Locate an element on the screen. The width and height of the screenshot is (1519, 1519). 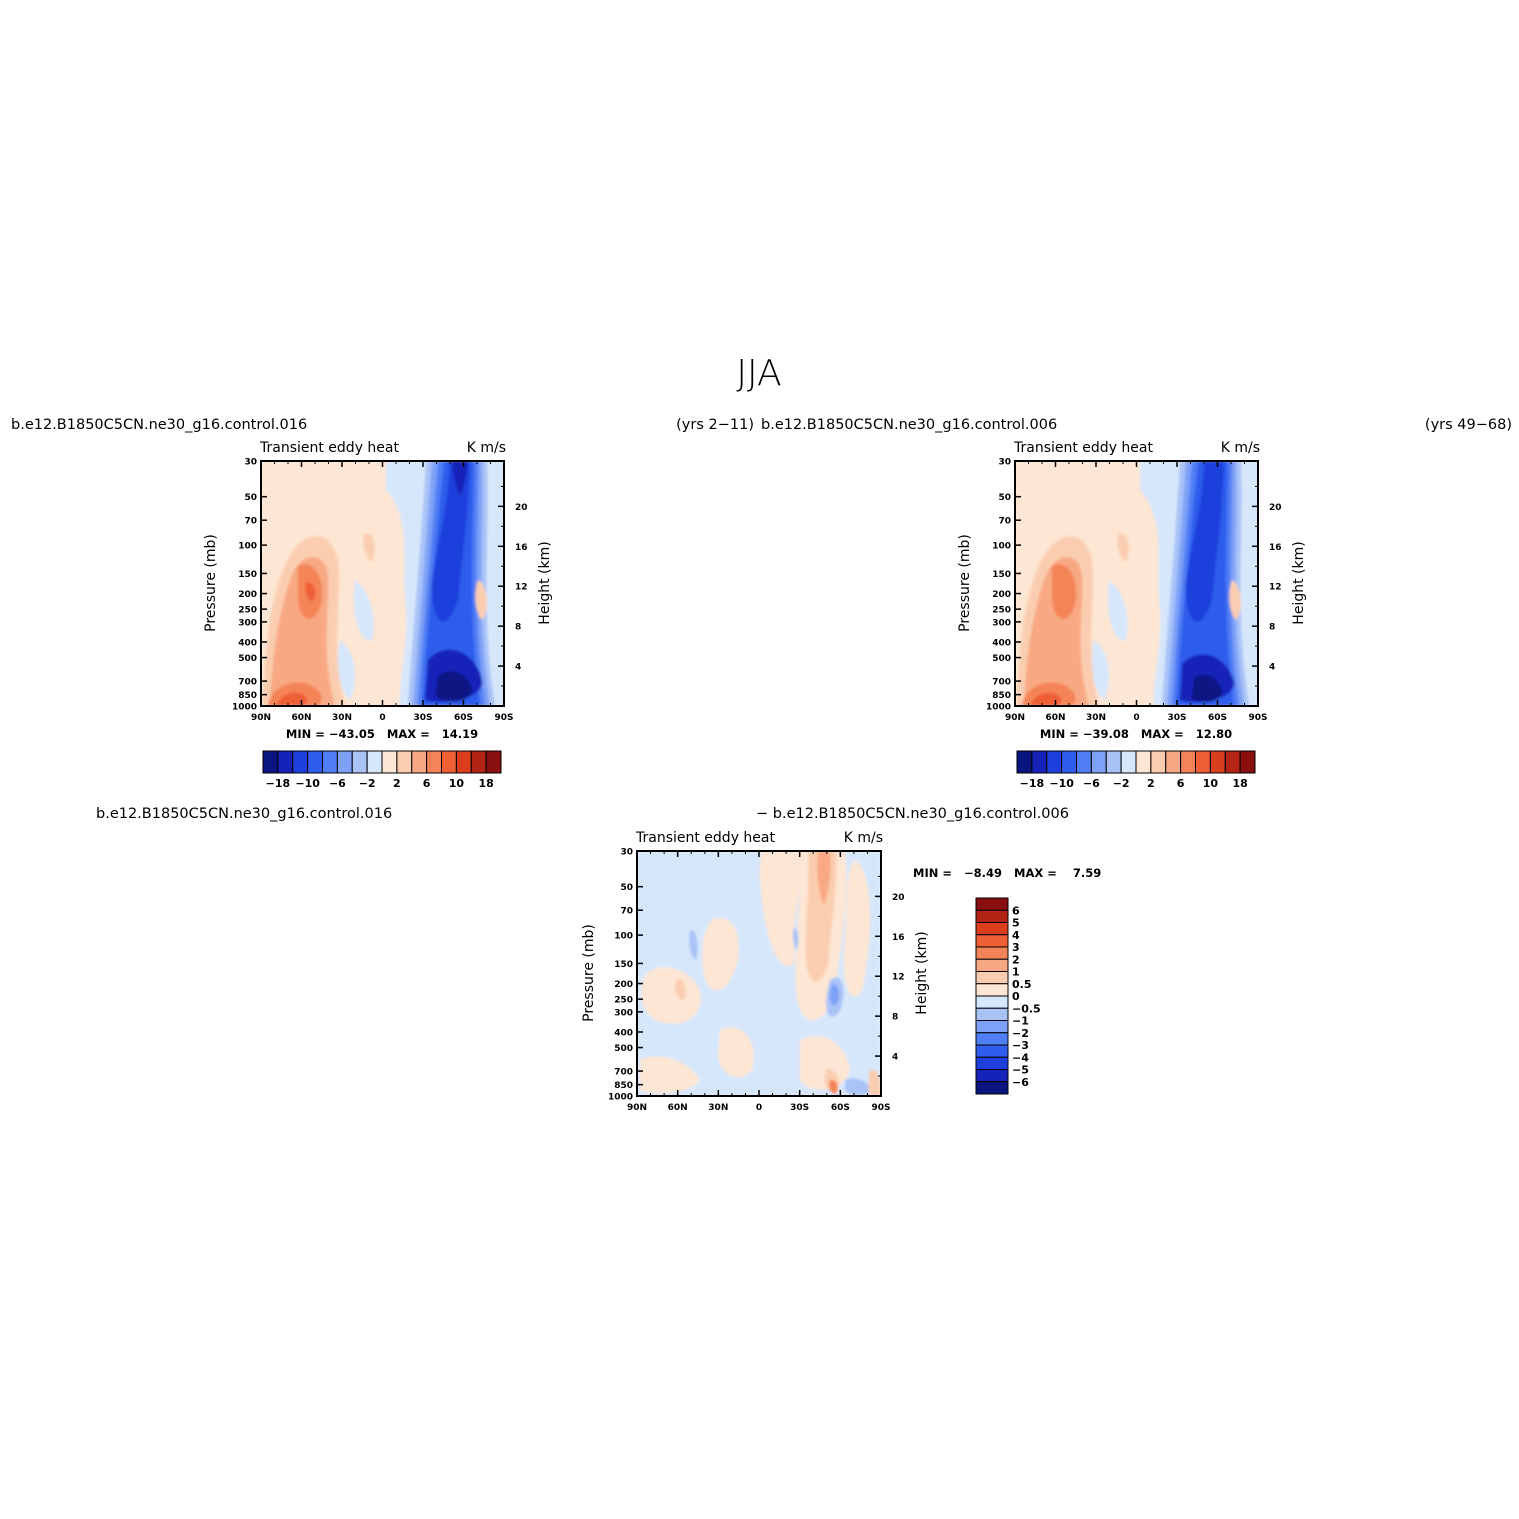
colorbar-label: −3 is located at coordinates (1020, 1045).